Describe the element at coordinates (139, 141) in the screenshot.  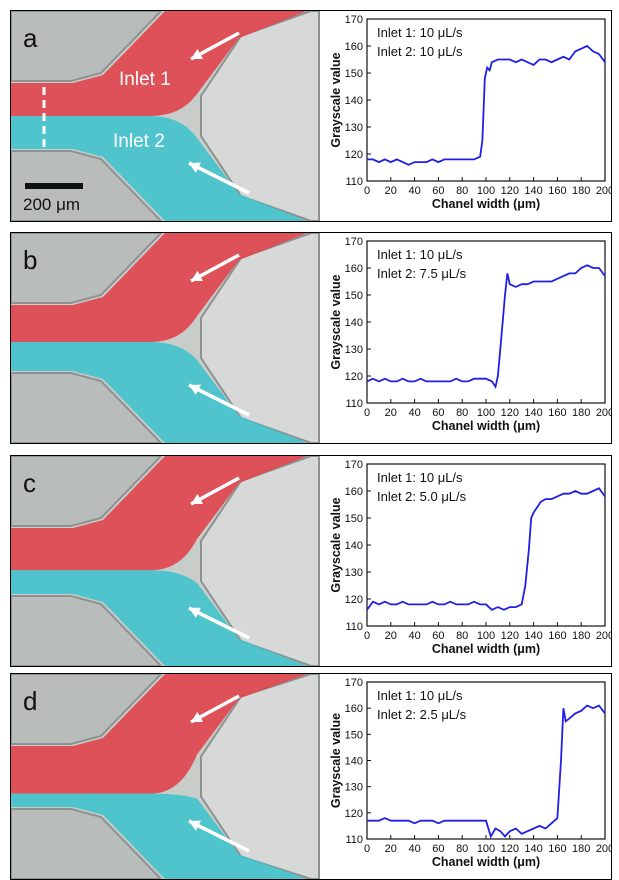
I see `inlet-2-label: Inlet 2` at that location.